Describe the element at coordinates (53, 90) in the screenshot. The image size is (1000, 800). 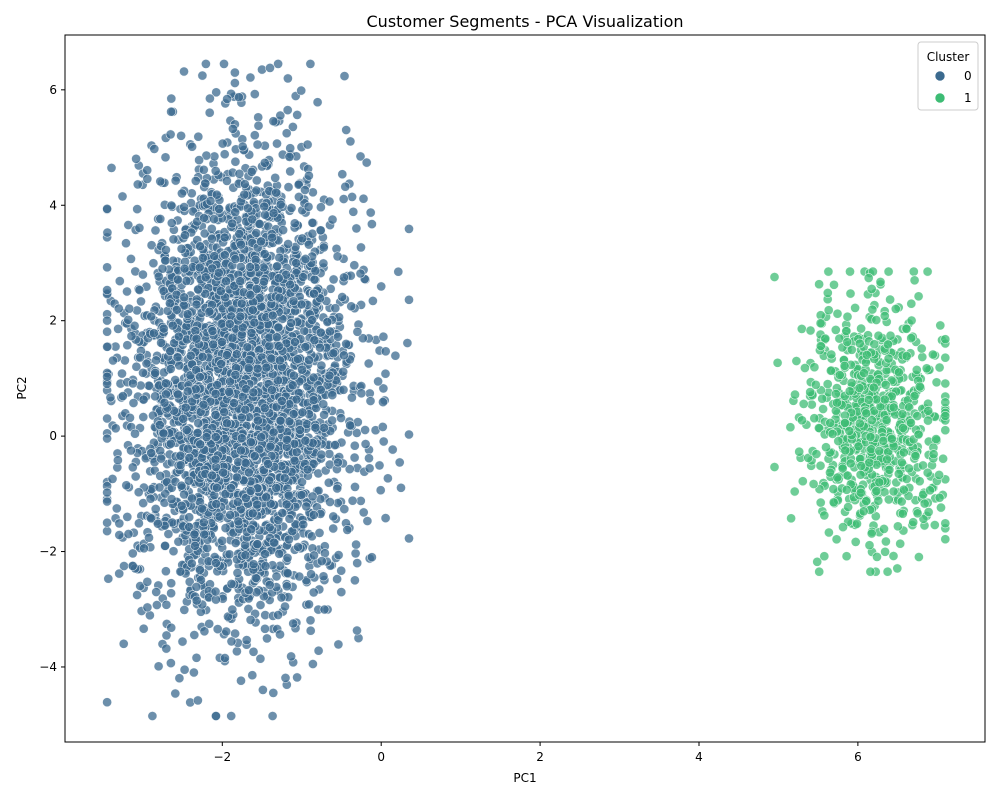
I see `y-tick-label: 6` at that location.